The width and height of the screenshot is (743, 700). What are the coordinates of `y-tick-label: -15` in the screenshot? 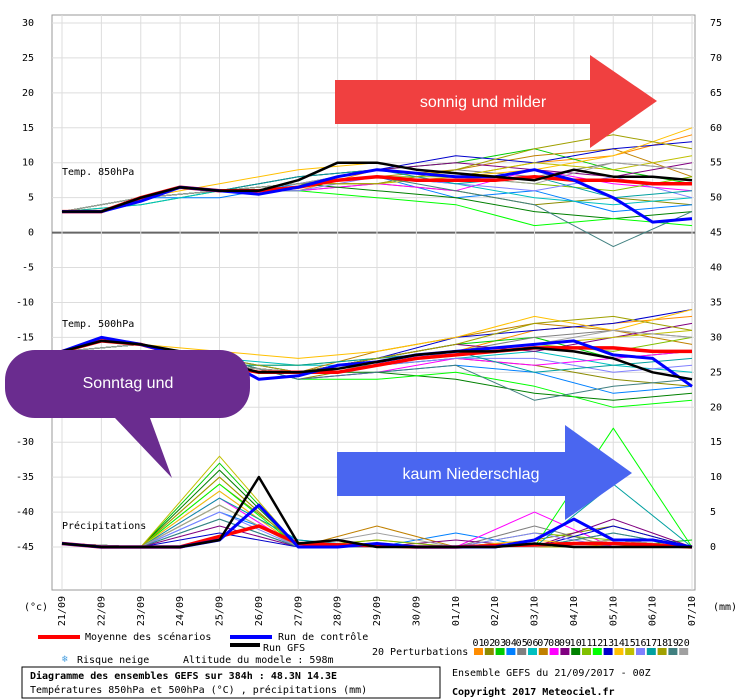 It's located at (25, 337).